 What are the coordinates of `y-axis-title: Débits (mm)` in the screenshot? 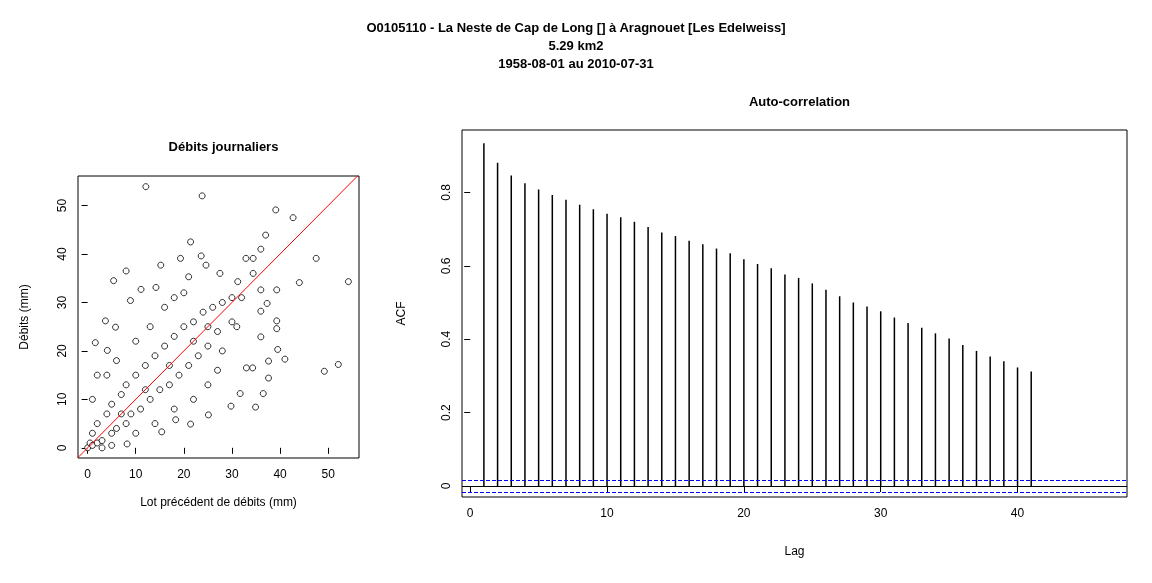 It's located at (24, 317).